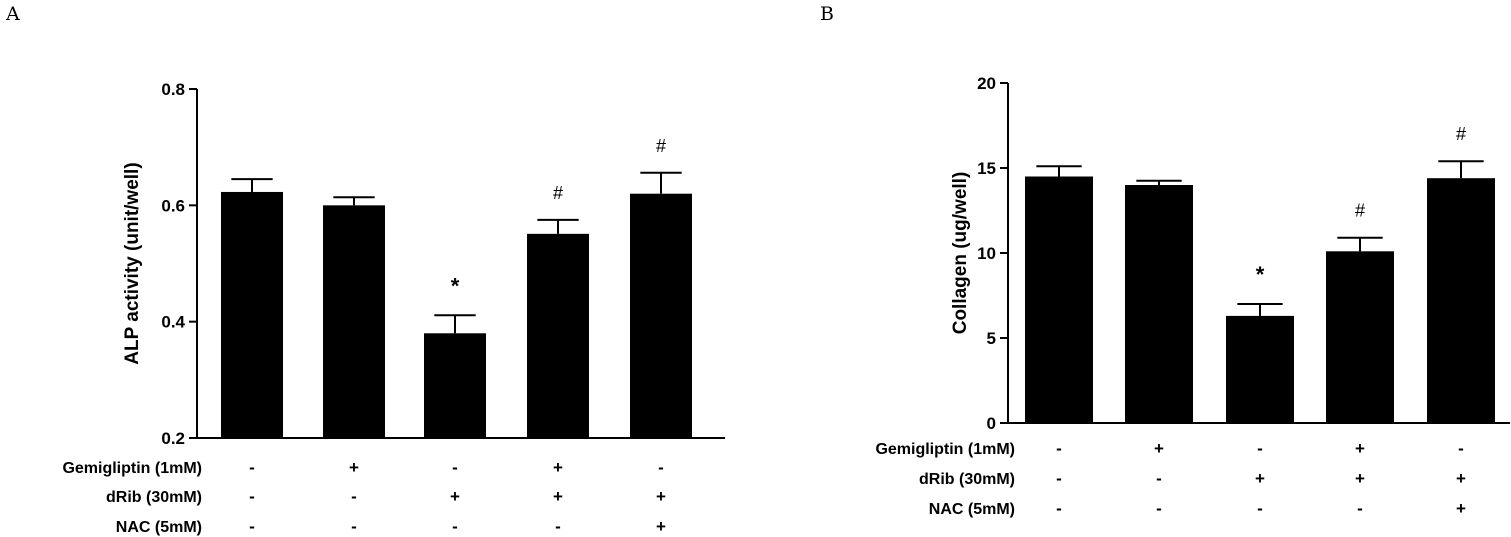  Describe the element at coordinates (173, 322) in the screenshot. I see `y-tick-label: 0.4` at that location.